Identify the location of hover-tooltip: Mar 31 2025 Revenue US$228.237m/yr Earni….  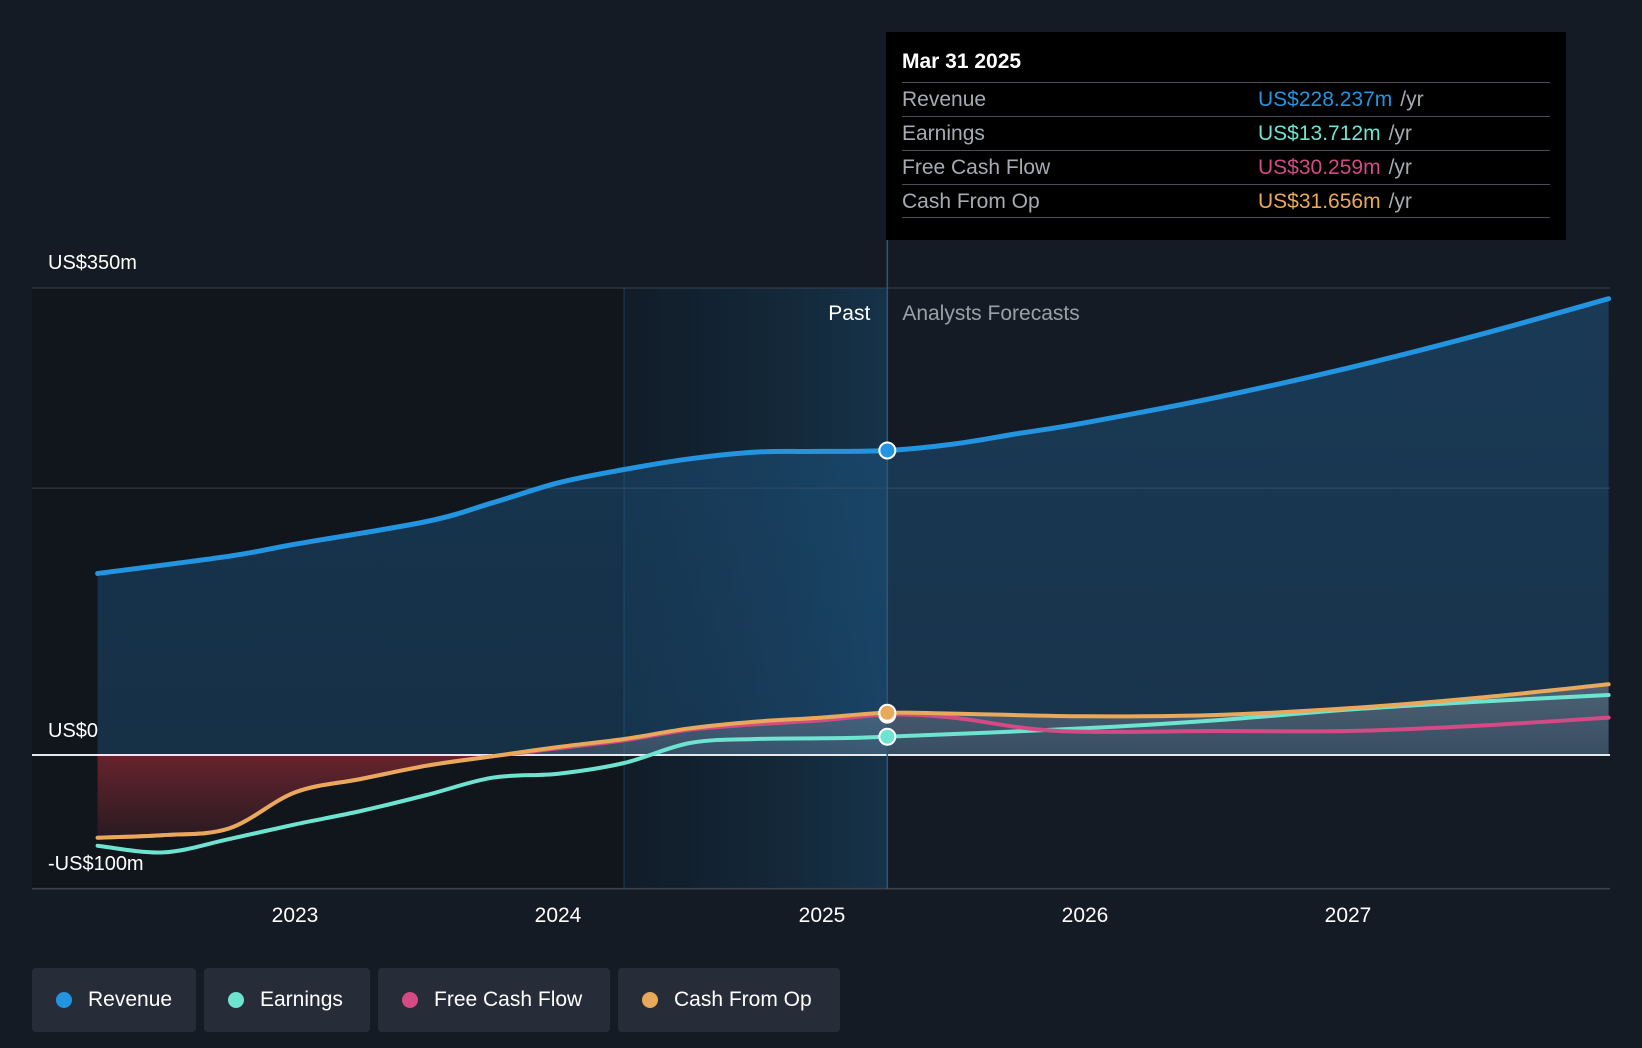
(1226, 136).